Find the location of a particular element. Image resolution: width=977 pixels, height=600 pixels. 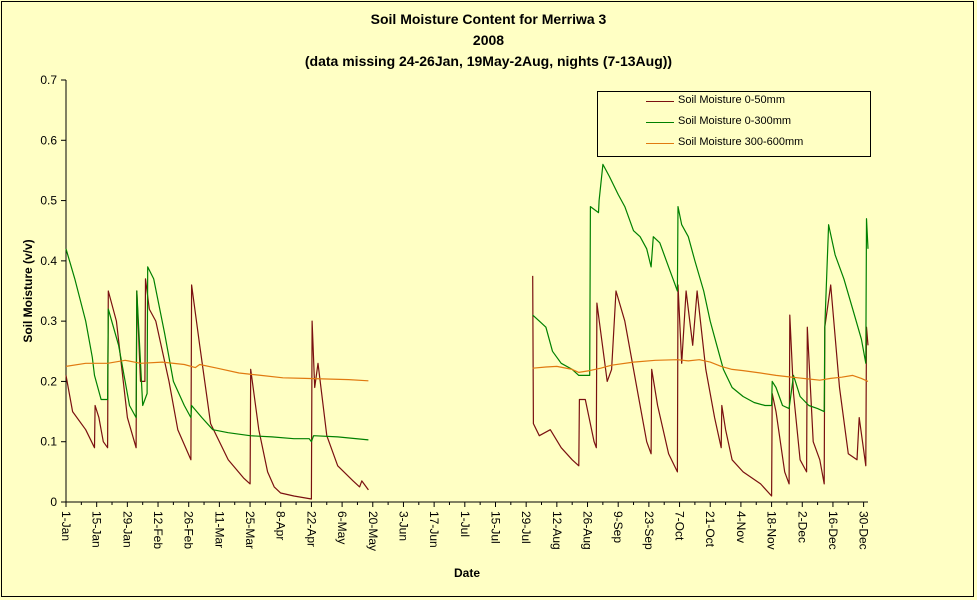

y-tick-label: 0.7 is located at coordinates (48, 80).